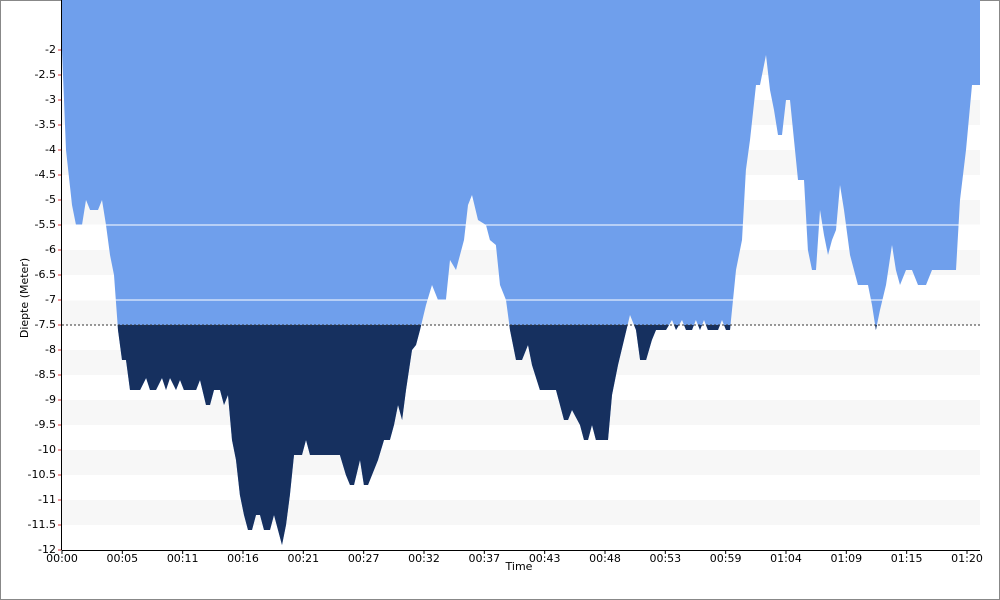 The height and width of the screenshot is (600, 1000). Describe the element at coordinates (122, 558) in the screenshot. I see `x-tick-label: 00:05` at that location.